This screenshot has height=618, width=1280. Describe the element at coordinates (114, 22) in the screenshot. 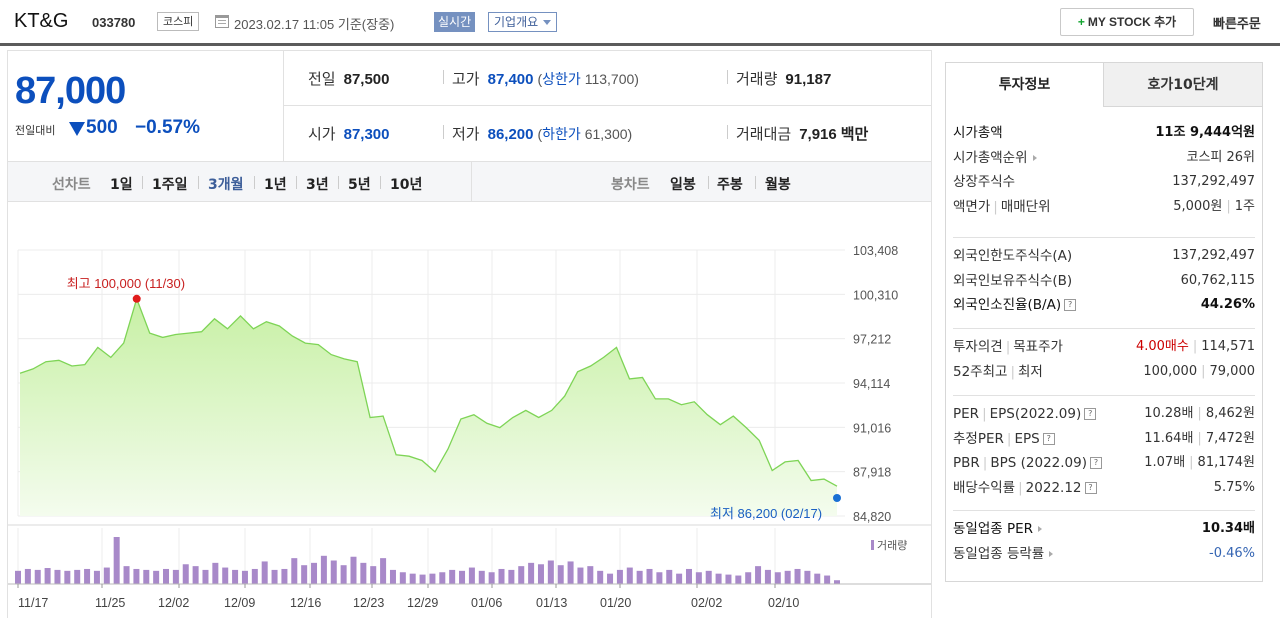

I see `stock-code: 033780` at that location.